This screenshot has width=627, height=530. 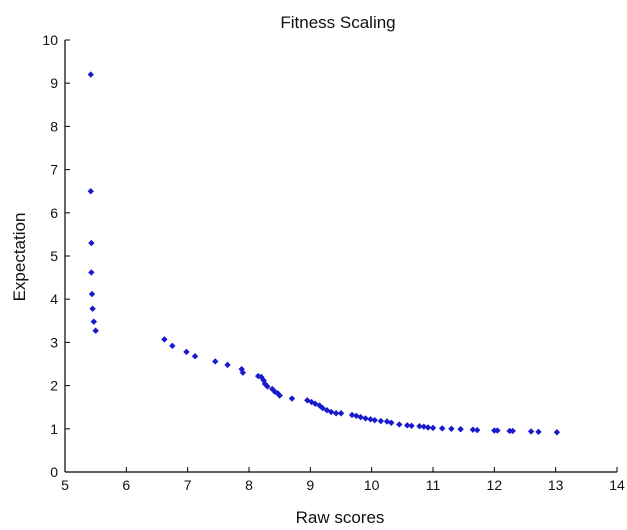 What do you see at coordinates (249, 485) in the screenshot?
I see `x-tick-label: 8` at bounding box center [249, 485].